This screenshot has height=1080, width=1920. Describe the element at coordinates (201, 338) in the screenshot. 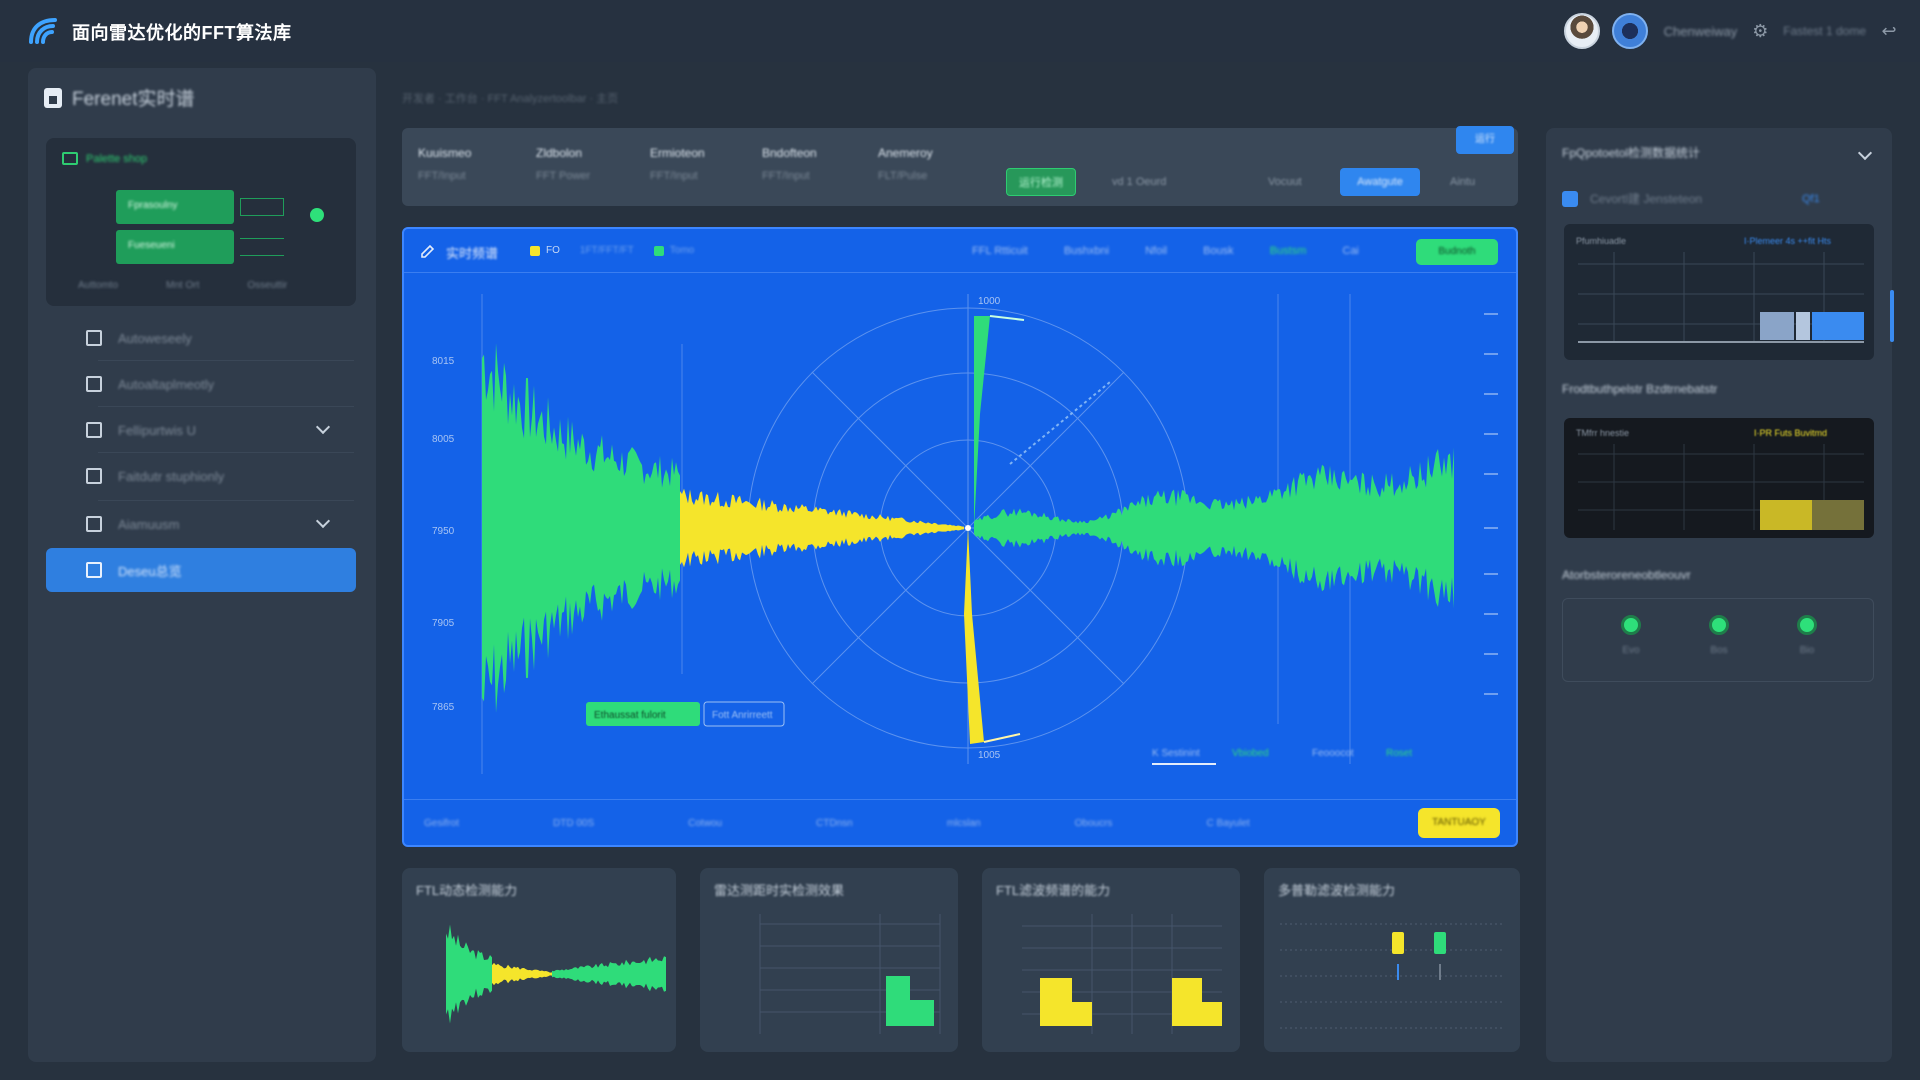

I see `sidebar-item-1: Autoweseely` at that location.